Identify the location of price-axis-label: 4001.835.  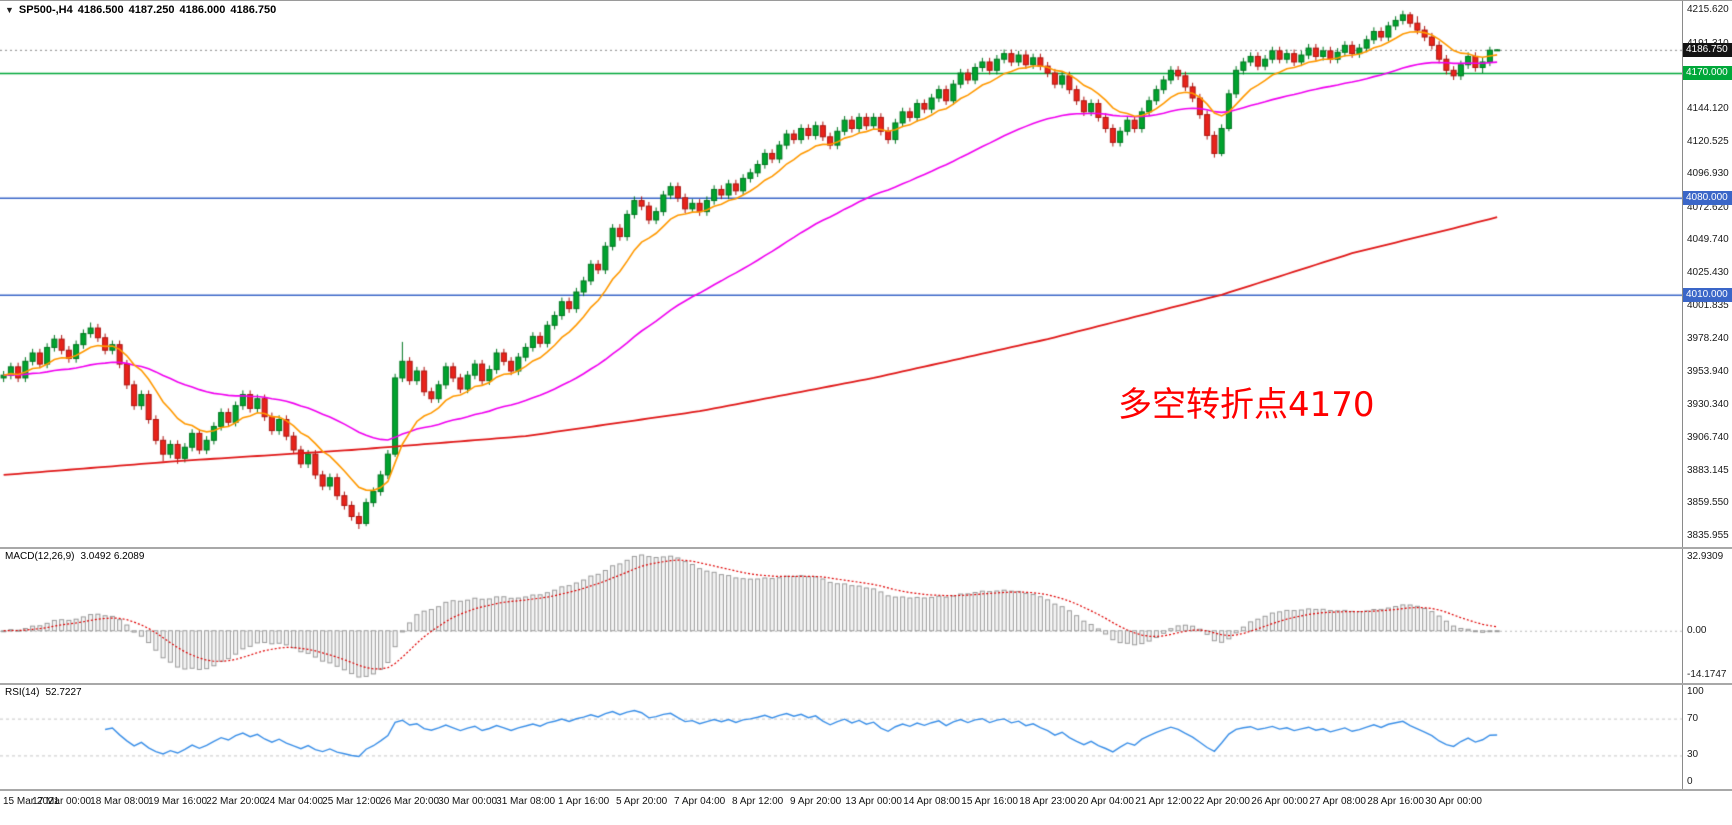
(1708, 306).